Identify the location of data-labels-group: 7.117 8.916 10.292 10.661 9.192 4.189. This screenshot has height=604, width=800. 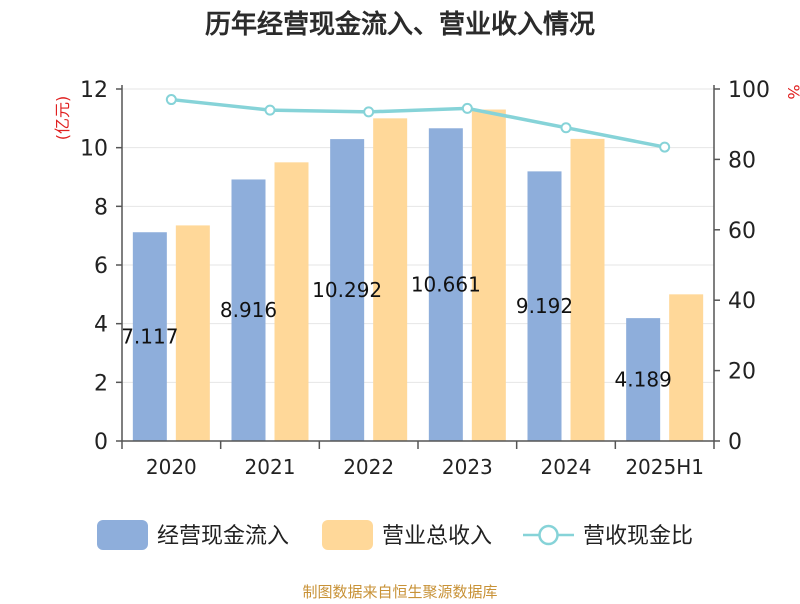
(396, 332).